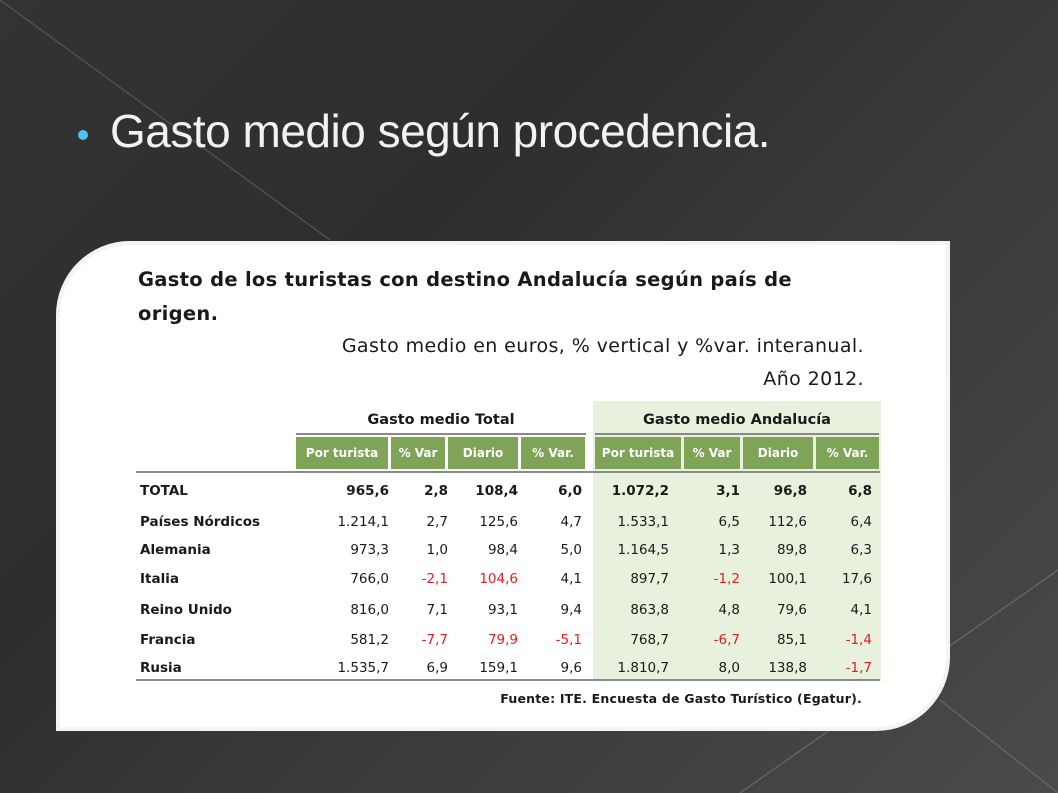 Image resolution: width=1058 pixels, height=793 pixels. What do you see at coordinates (437, 550) in the screenshot?
I see `table-cell: 1,0` at bounding box center [437, 550].